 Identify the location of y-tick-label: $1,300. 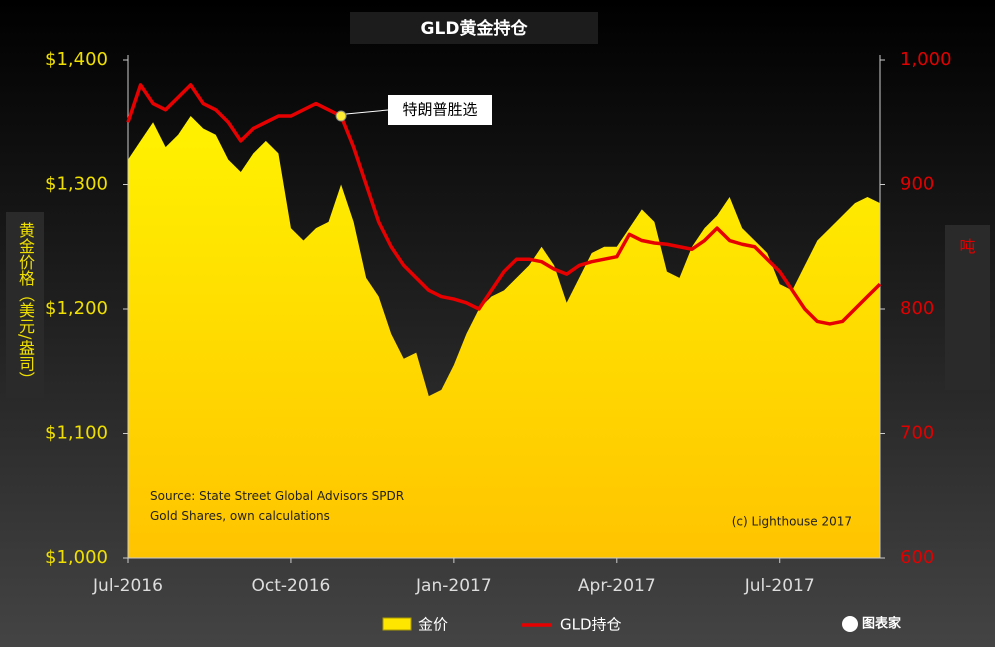
(76, 184).